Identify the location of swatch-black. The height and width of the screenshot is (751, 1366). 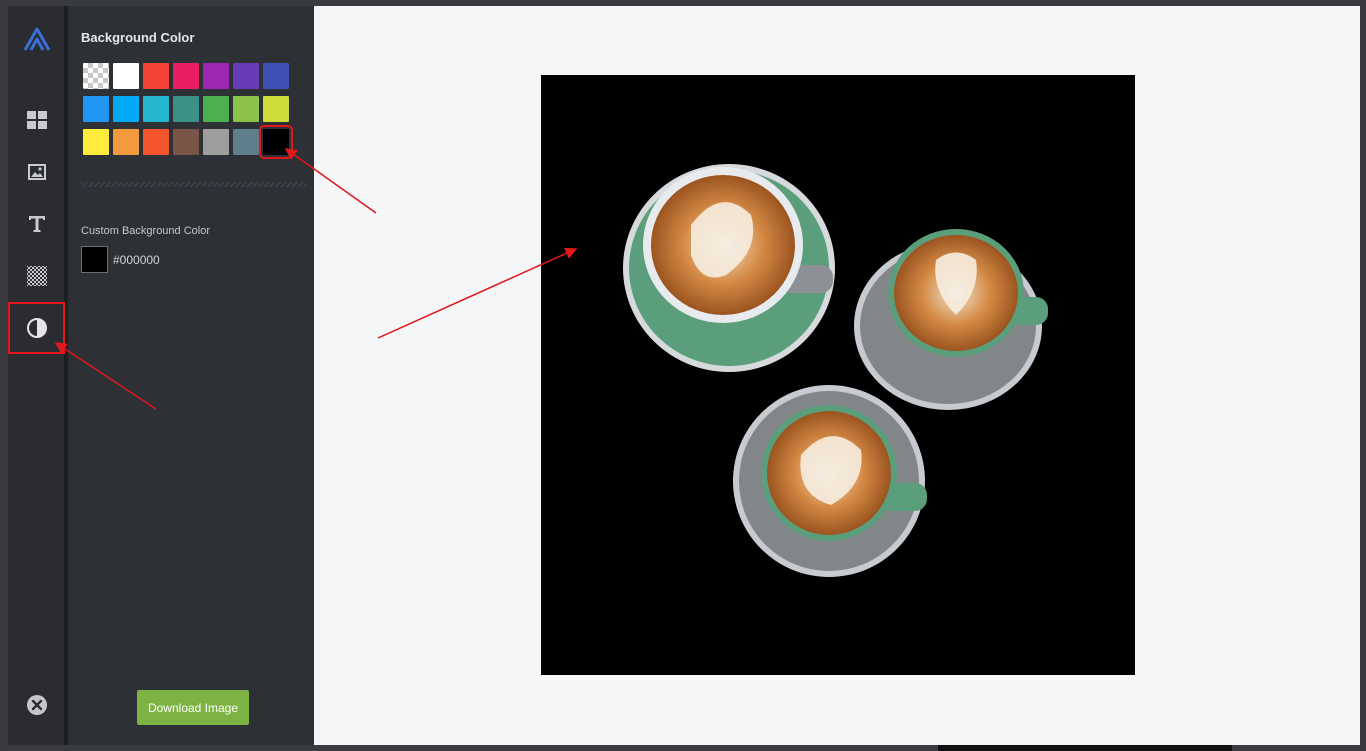
(276, 142).